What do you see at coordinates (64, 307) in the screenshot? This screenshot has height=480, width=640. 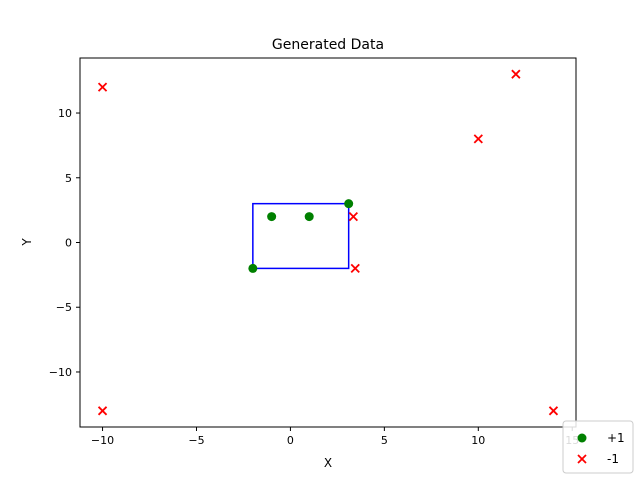 I see `y-tick-label: −5` at bounding box center [64, 307].